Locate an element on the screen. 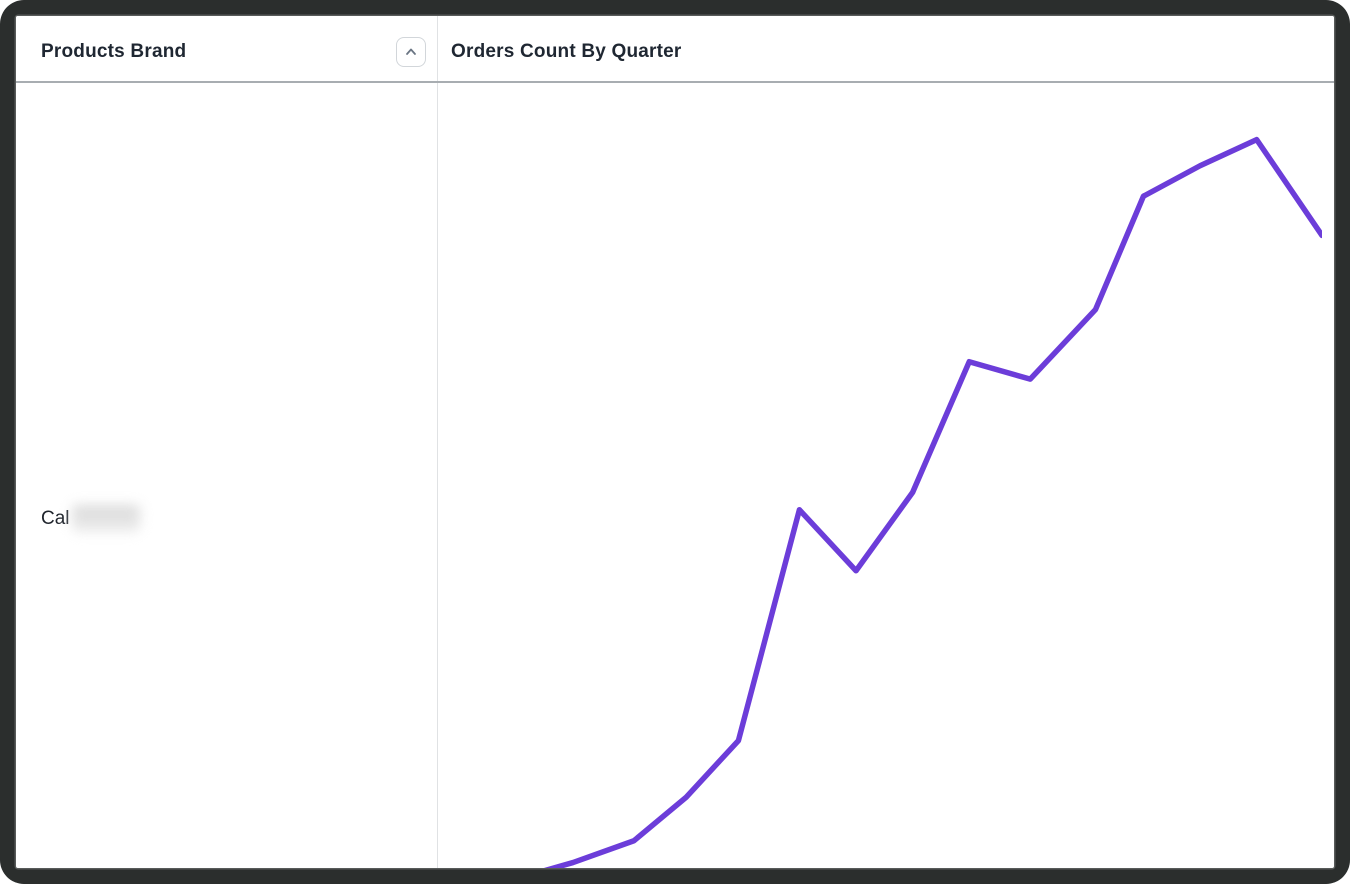 This screenshot has width=1350, height=884. brand-label: Cal is located at coordinates (55, 518).